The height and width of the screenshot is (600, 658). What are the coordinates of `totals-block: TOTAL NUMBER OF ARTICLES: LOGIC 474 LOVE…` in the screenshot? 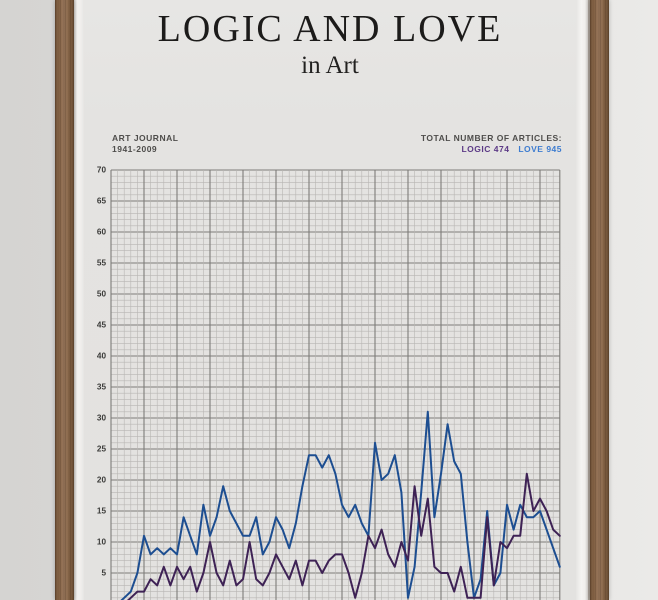 It's located at (491, 144).